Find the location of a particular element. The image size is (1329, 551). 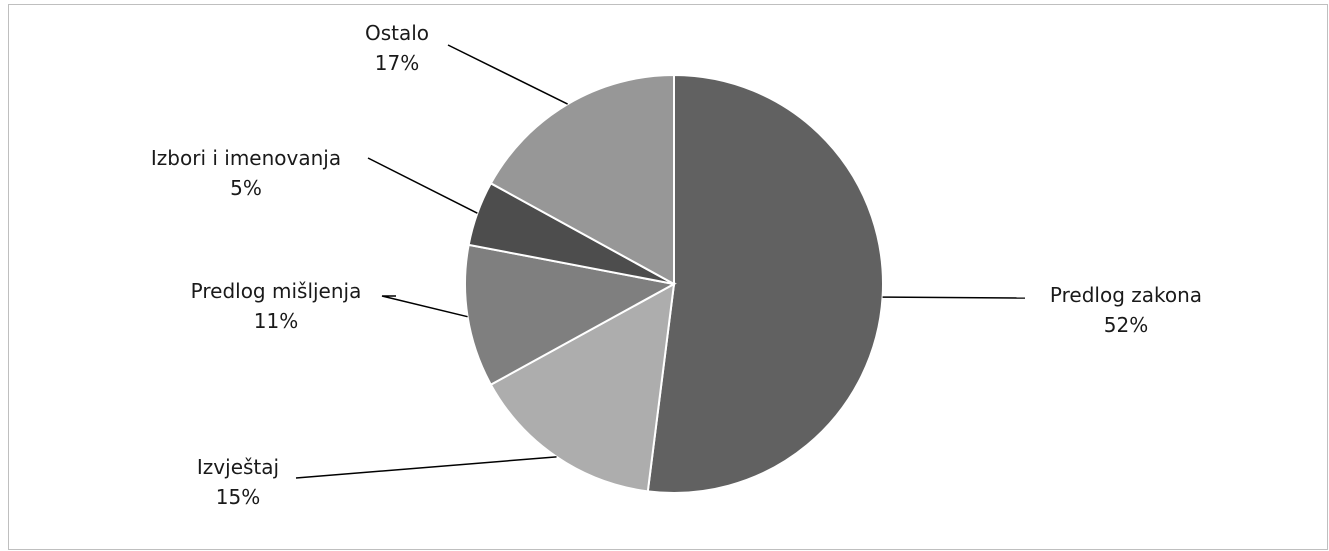

leader-line-predlog-misljenja is located at coordinates (424, 306).